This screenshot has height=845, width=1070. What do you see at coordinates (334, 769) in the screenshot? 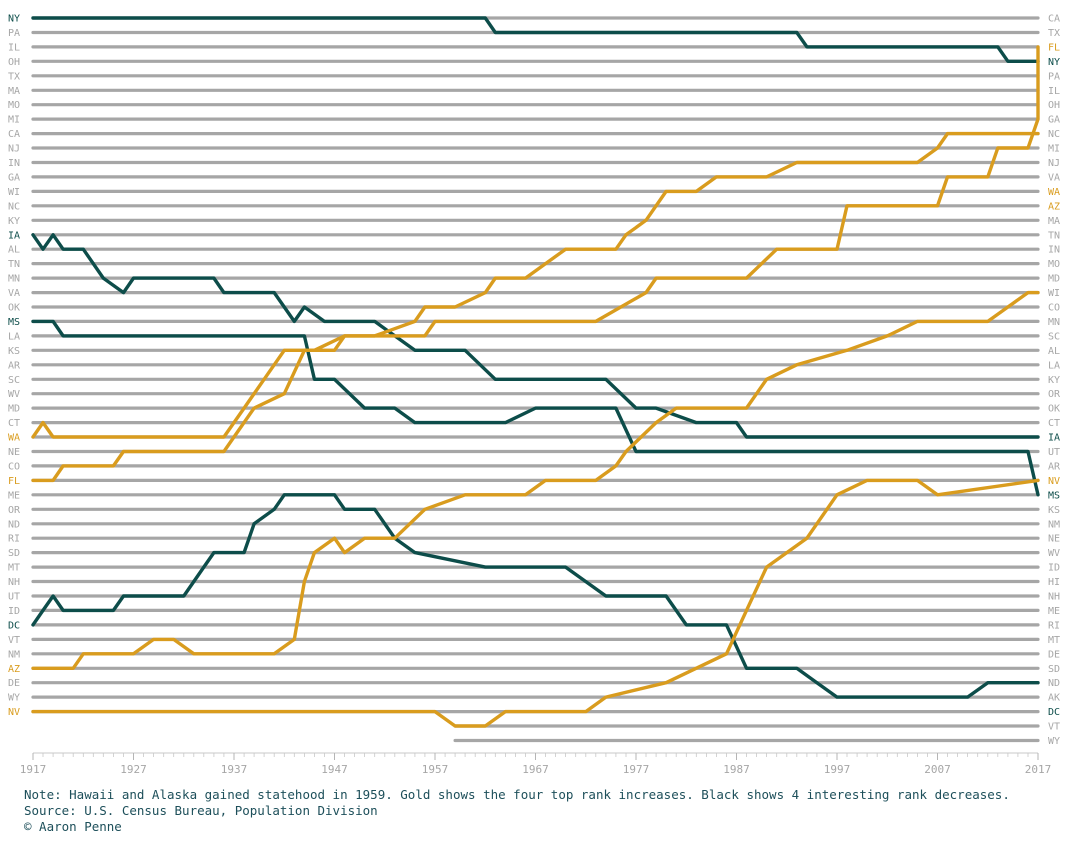
I see `x-tick-label-1947: 1947` at bounding box center [334, 769].